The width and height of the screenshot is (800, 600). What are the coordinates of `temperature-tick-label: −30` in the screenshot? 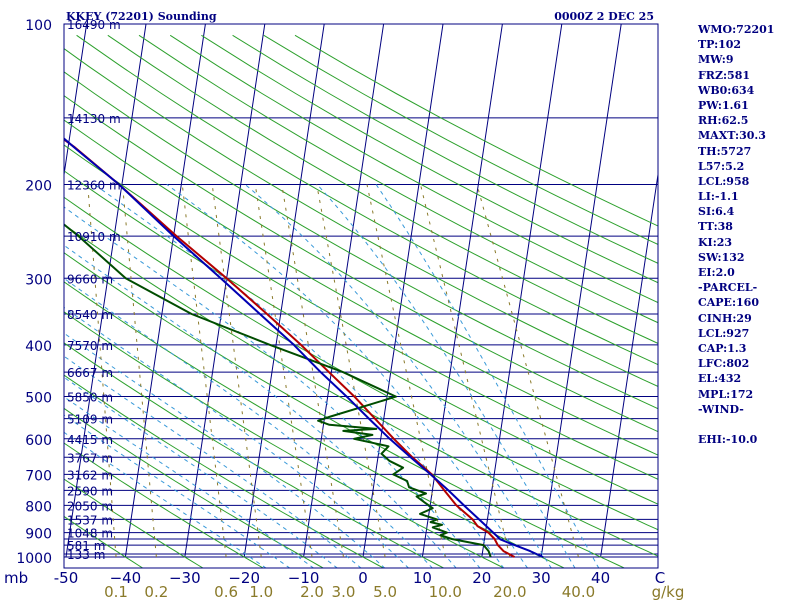 It's located at (185, 578).